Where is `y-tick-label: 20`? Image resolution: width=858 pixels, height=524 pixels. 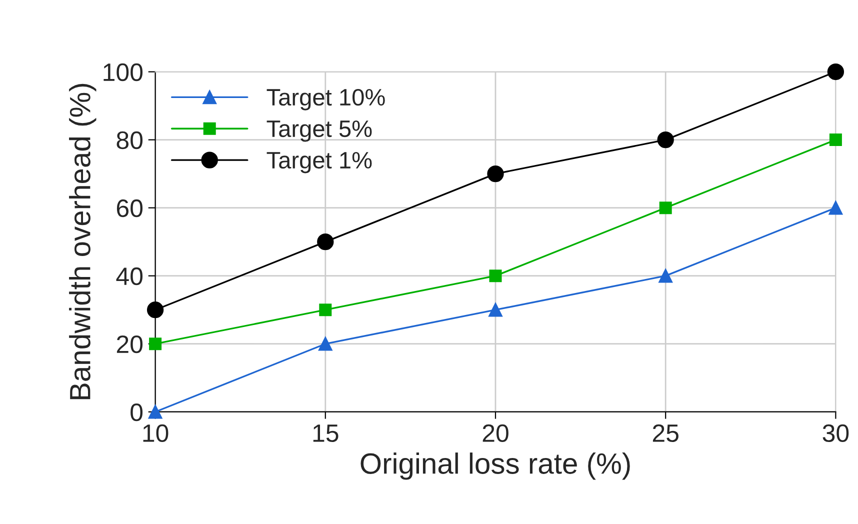
y-tick-label: 20 is located at coordinates (129, 344).